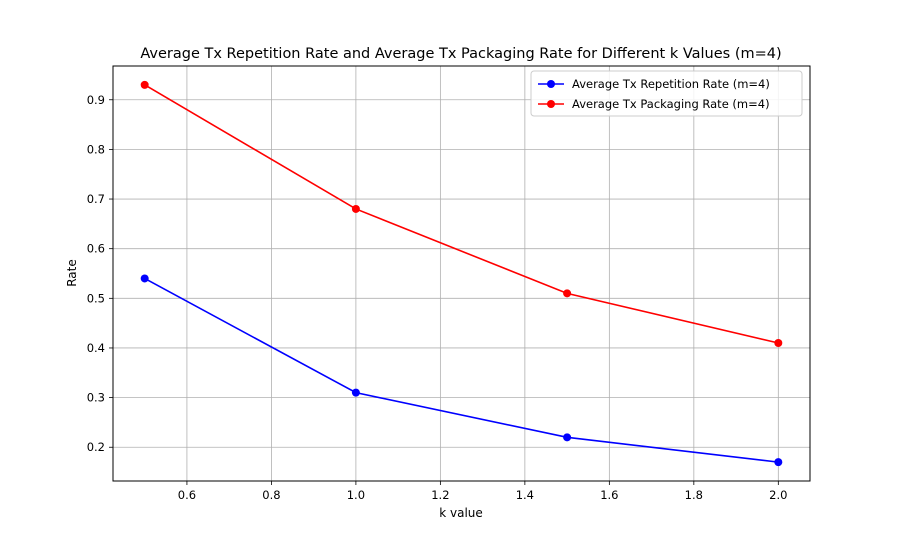 This screenshot has width=900, height=540. Describe the element at coordinates (356, 495) in the screenshot. I see `x-tick-label: 1.0` at that location.